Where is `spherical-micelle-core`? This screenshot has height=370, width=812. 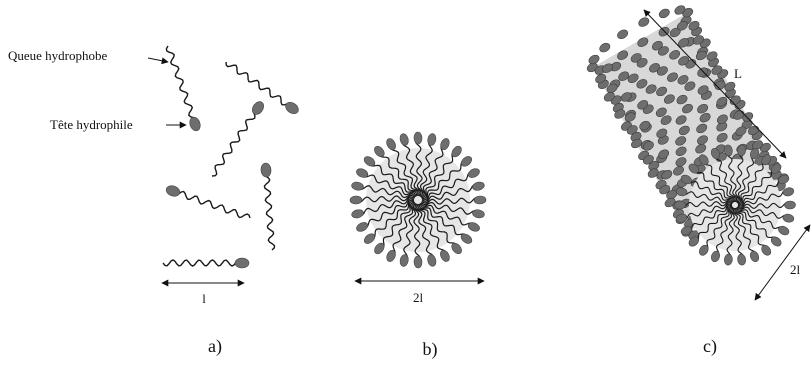
spherical-micelle-core is located at coordinates (418, 200).